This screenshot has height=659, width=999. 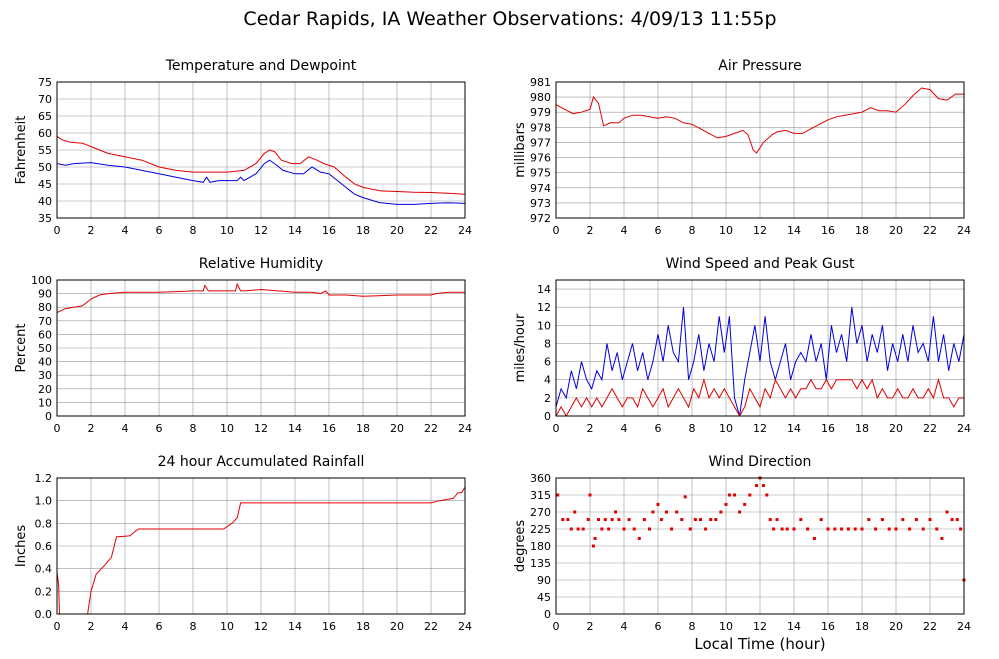 I want to click on x-tick-label: 18, so click(x=862, y=626).